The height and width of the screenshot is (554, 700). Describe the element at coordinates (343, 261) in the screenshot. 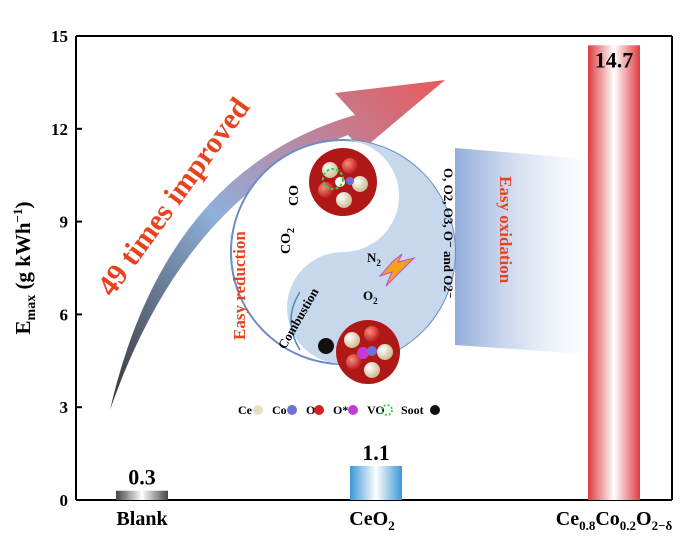

I see `mechanism-diagram` at that location.